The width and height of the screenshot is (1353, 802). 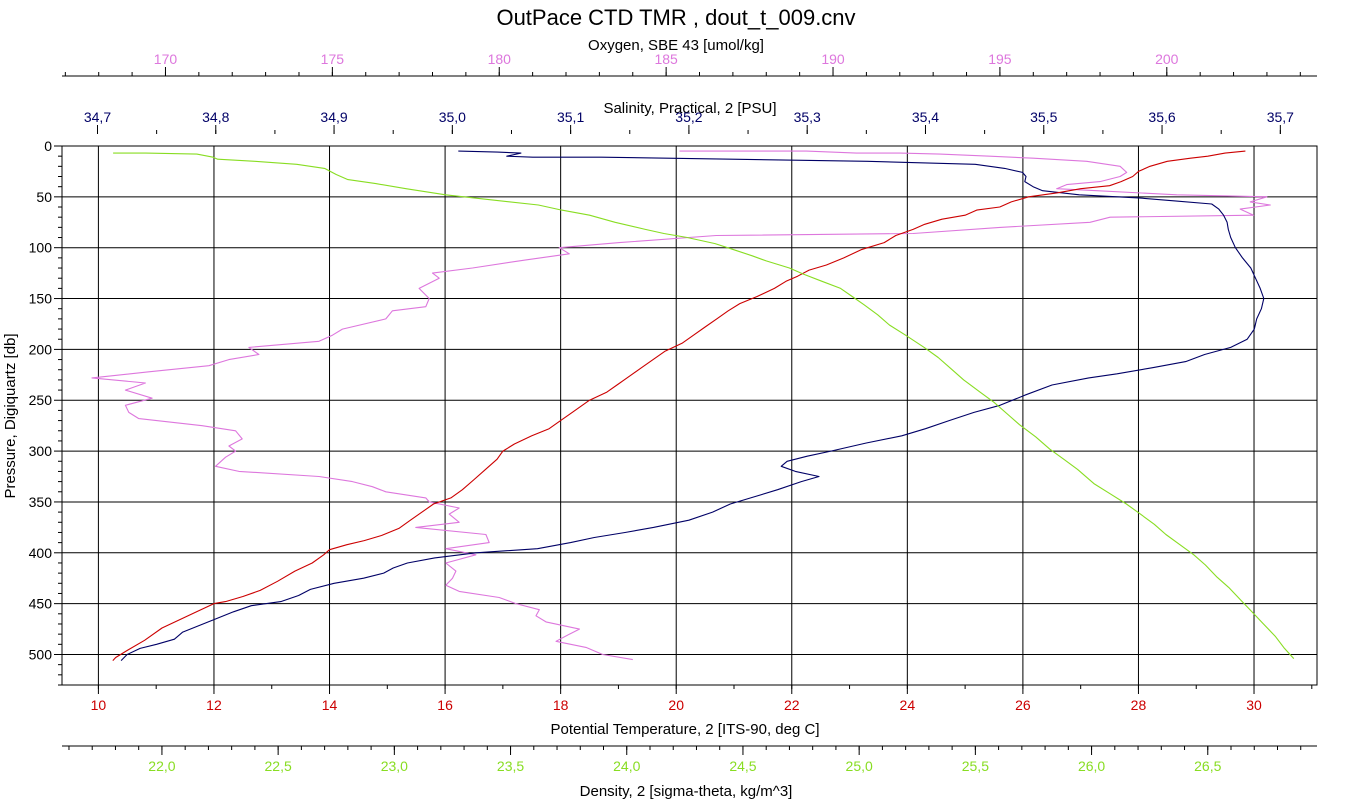 What do you see at coordinates (1139, 705) in the screenshot?
I see `temperature-tick-label: 28` at bounding box center [1139, 705].